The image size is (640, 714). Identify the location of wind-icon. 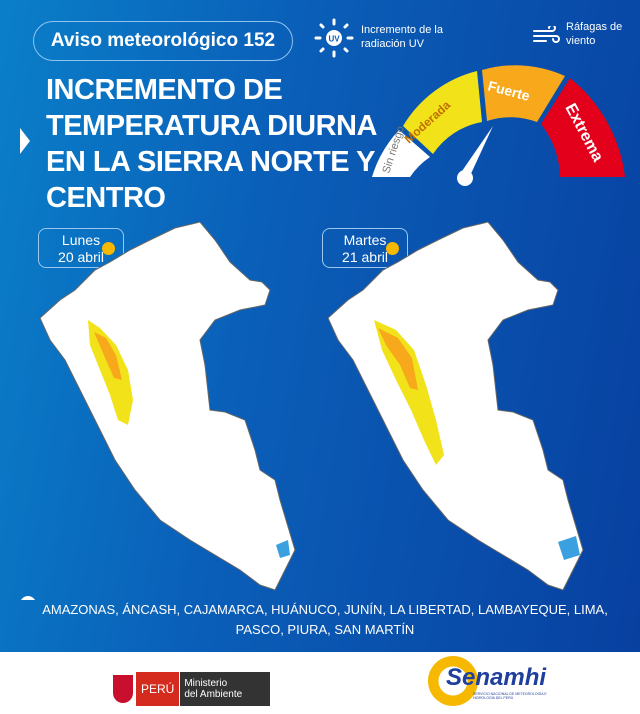
(546, 34).